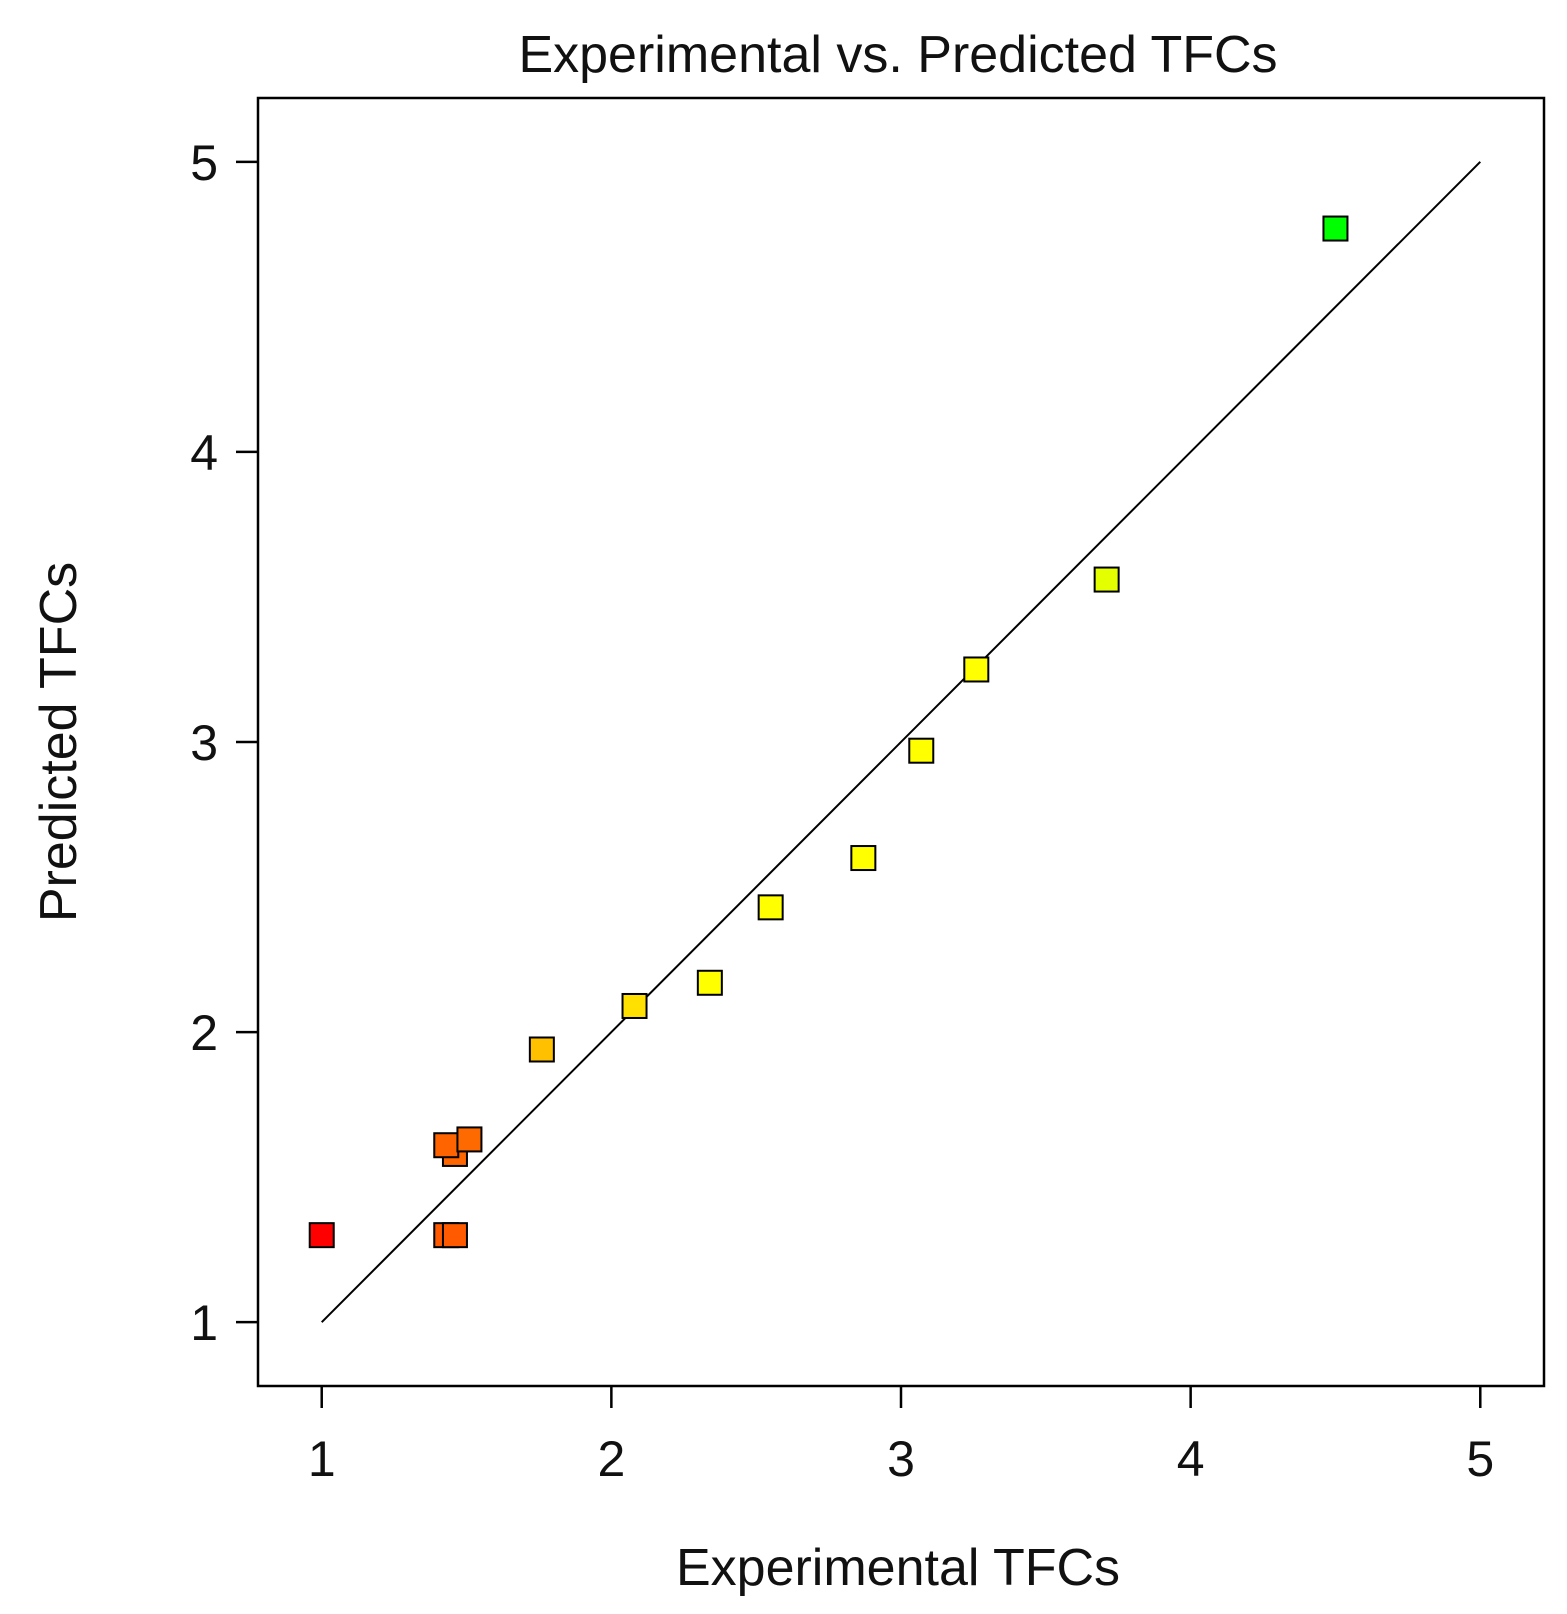 The height and width of the screenshot is (1614, 1567). What do you see at coordinates (901, 1459) in the screenshot?
I see `x-tick-label: 3` at bounding box center [901, 1459].